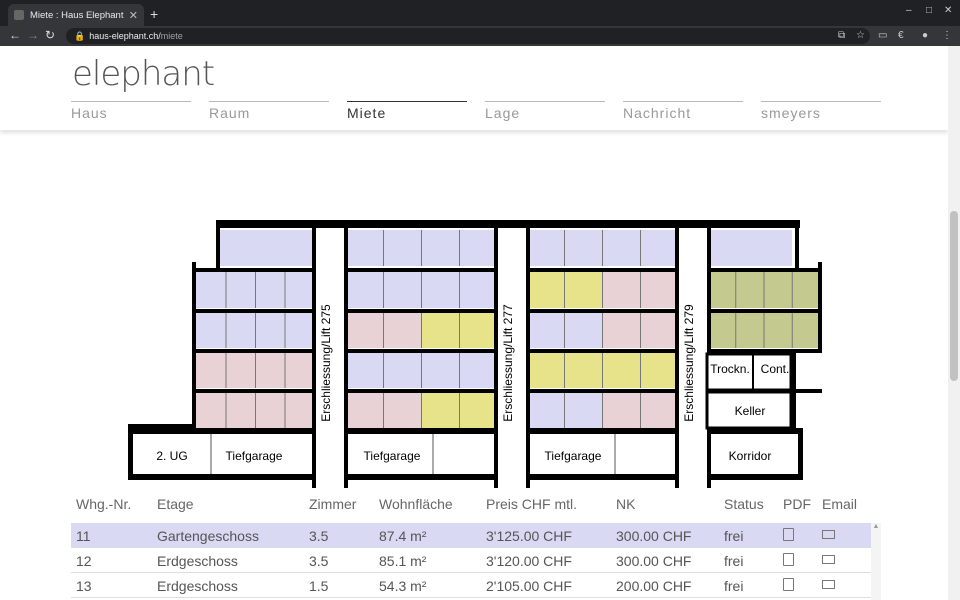 The width and height of the screenshot is (960, 600). Describe the element at coordinates (734, 561) in the screenshot. I see `cell-status: frei` at that location.